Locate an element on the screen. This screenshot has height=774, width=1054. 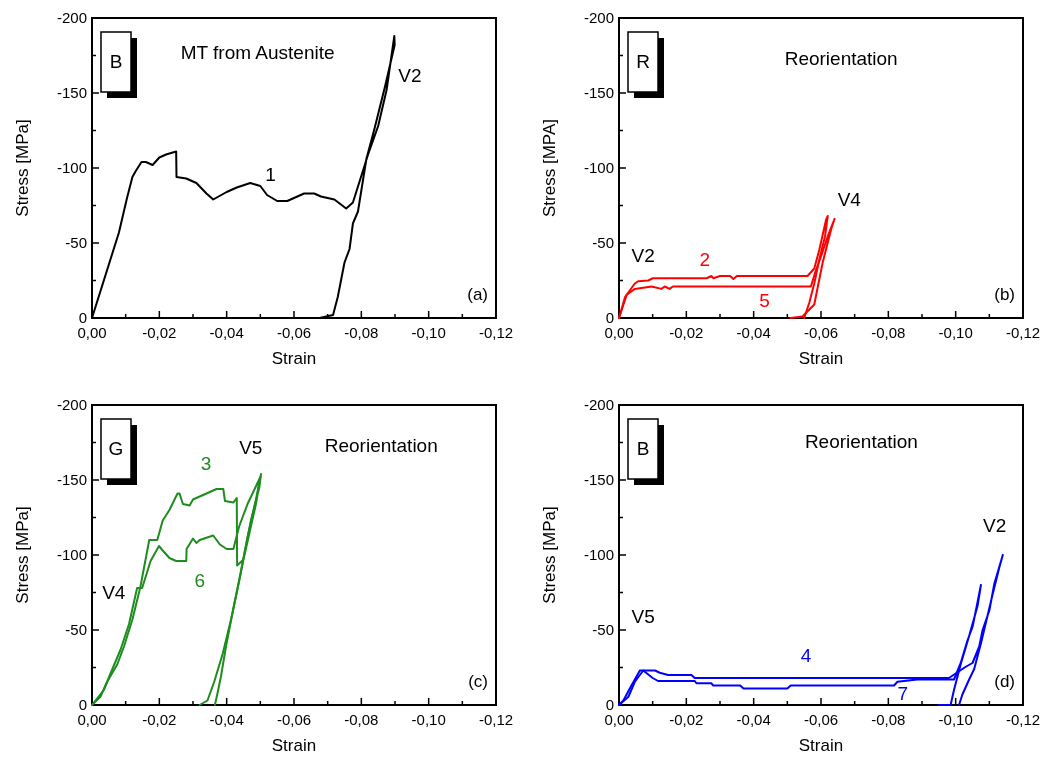
series-label: 7 is located at coordinates (903, 694).